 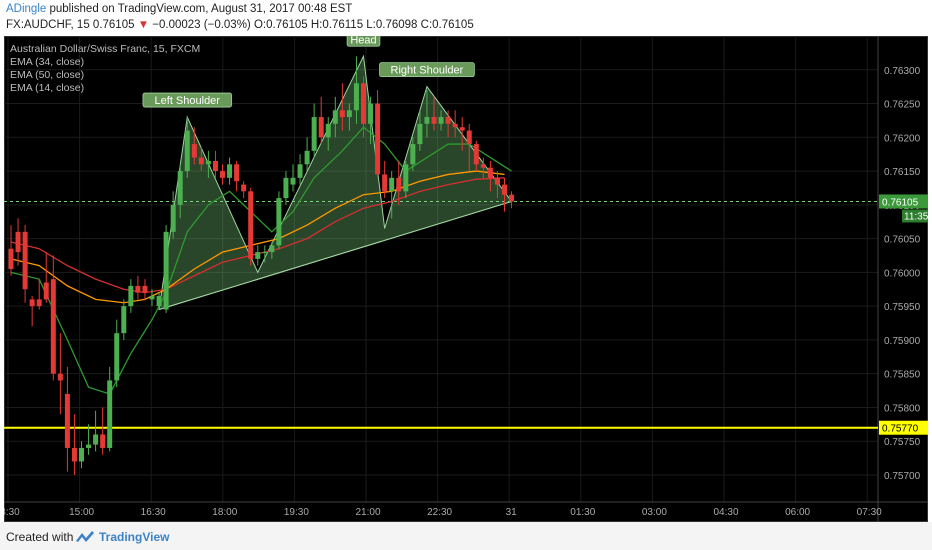 What do you see at coordinates (512, 512) in the screenshot?
I see `x-tick-label: 31` at bounding box center [512, 512].